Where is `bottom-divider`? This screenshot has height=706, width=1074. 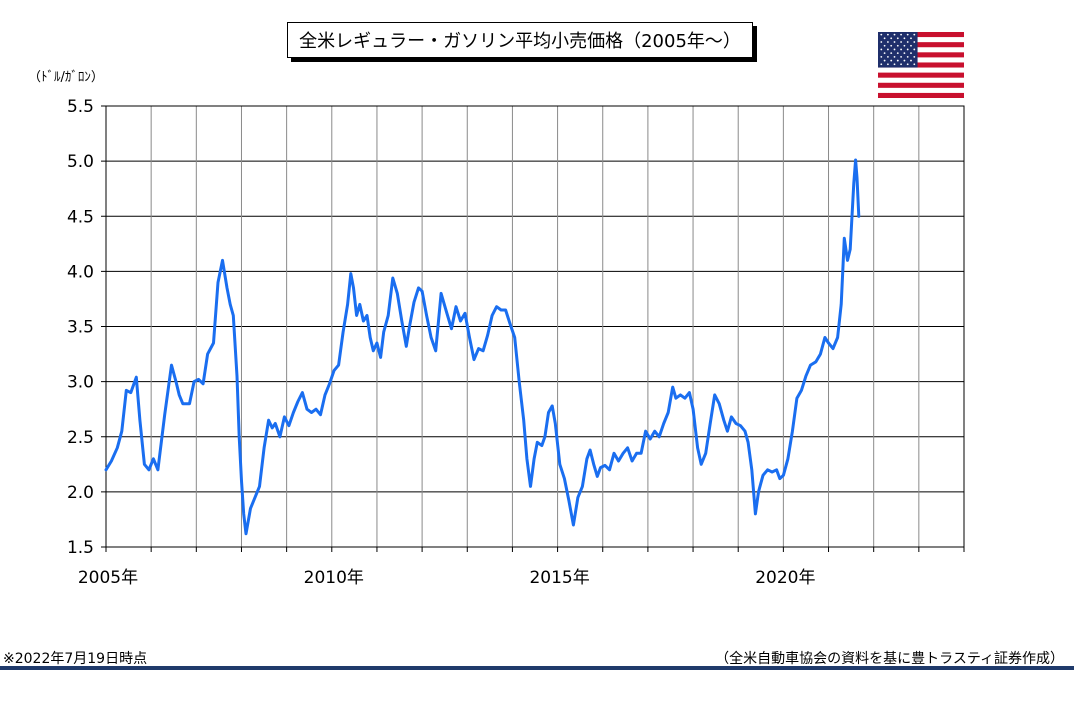
bottom-divider is located at coordinates (537, 668).